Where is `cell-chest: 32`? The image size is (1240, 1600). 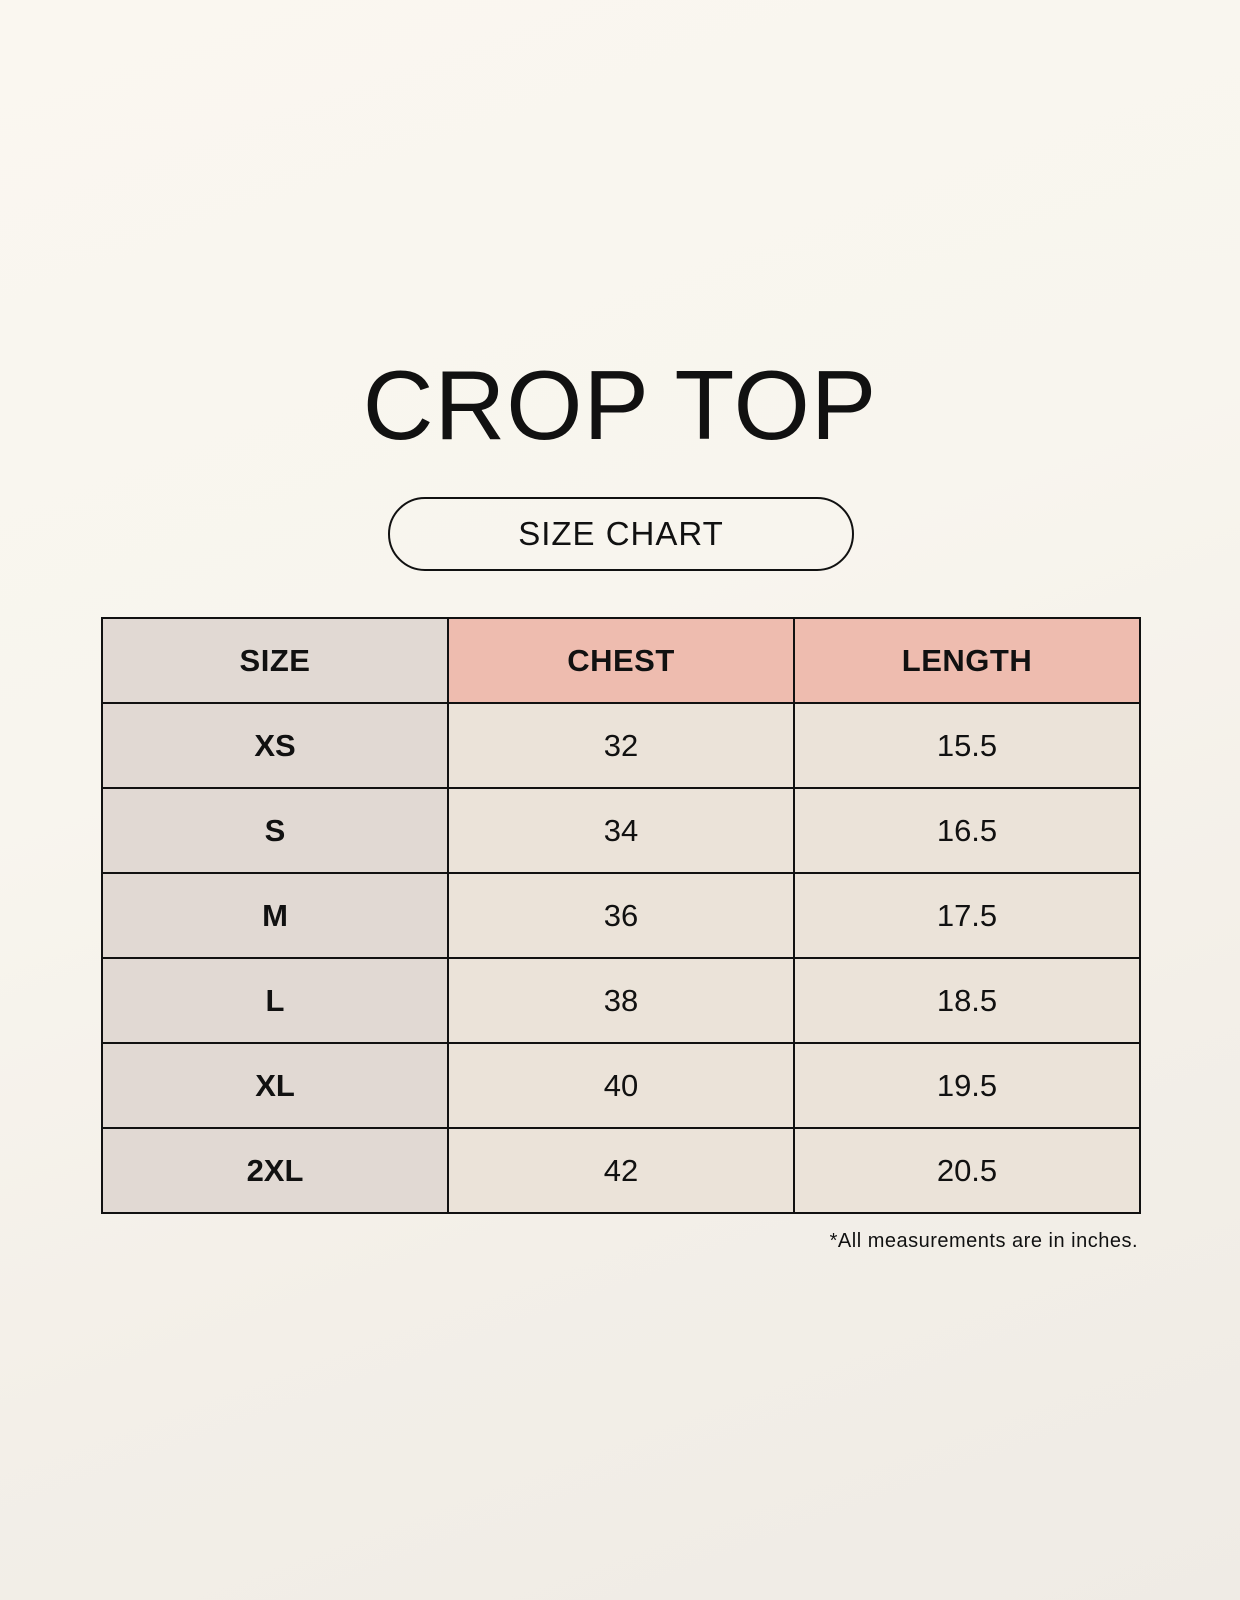 cell-chest: 32 is located at coordinates (621, 745).